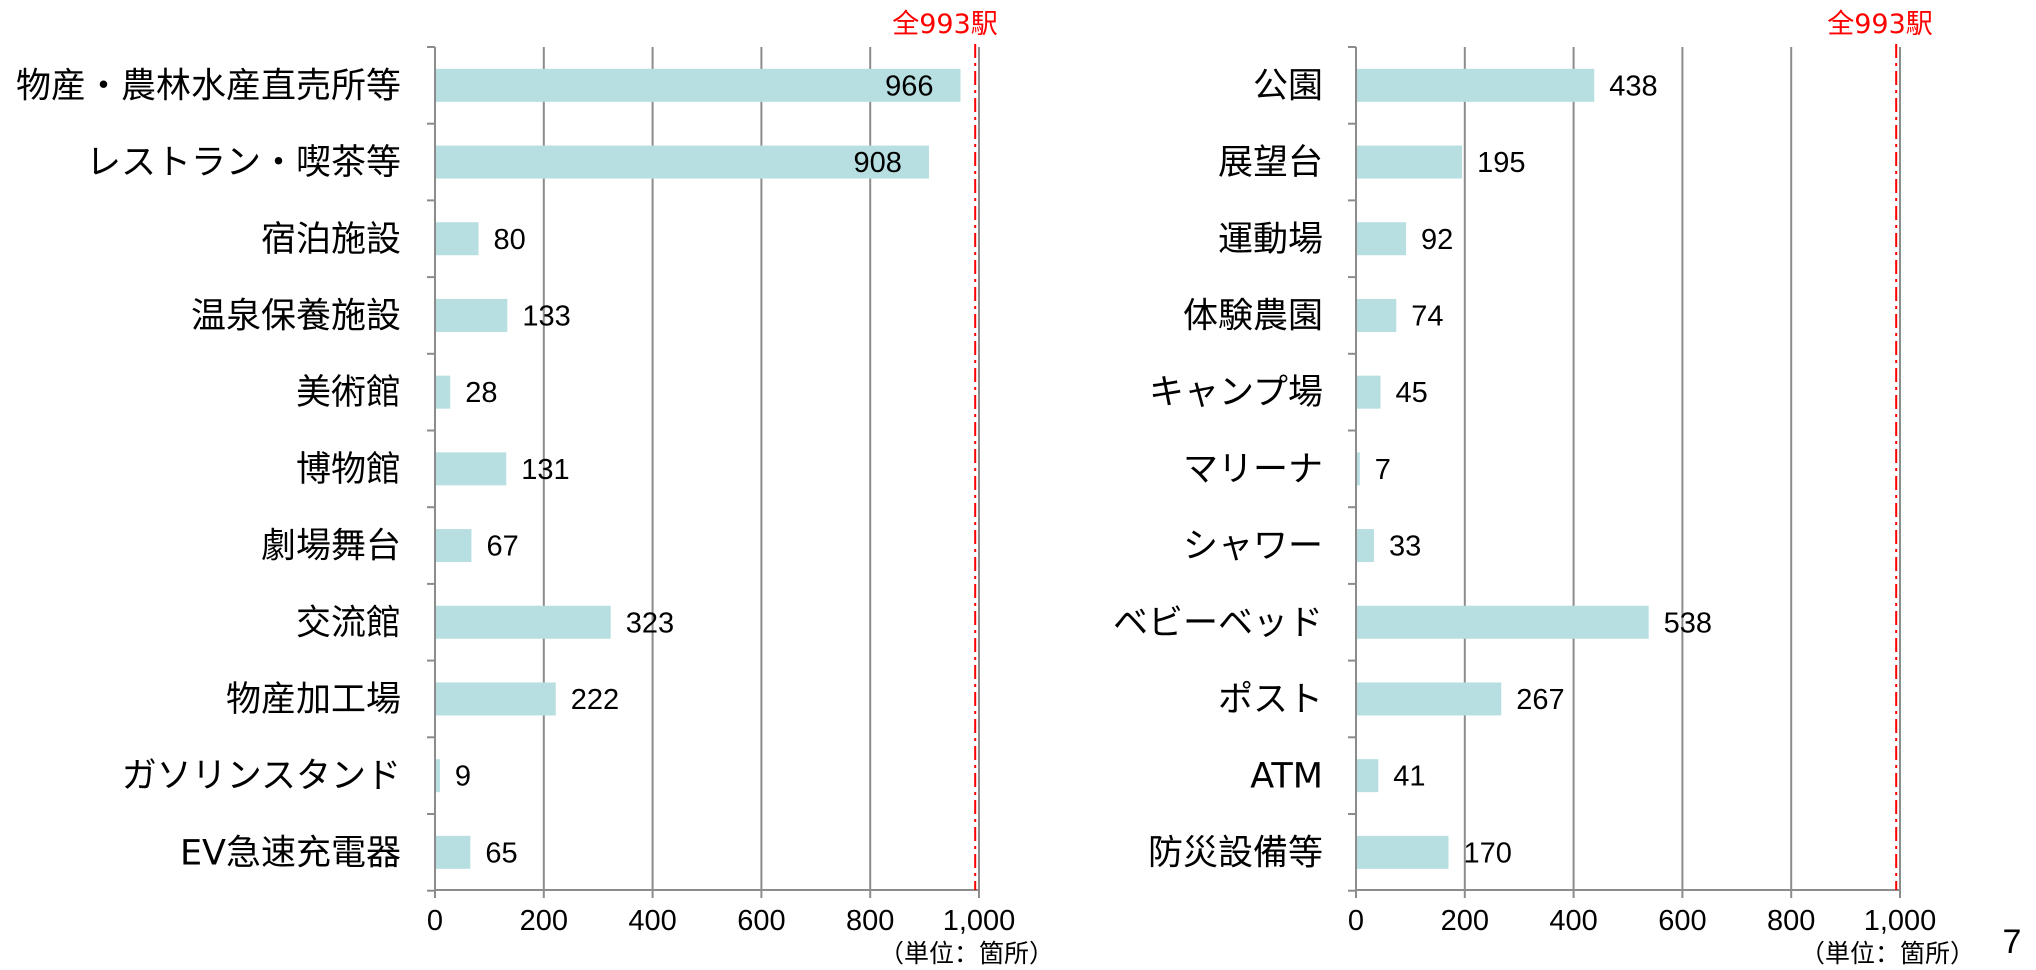  I want to click on category-label: キャンプ場, so click(1236, 393).